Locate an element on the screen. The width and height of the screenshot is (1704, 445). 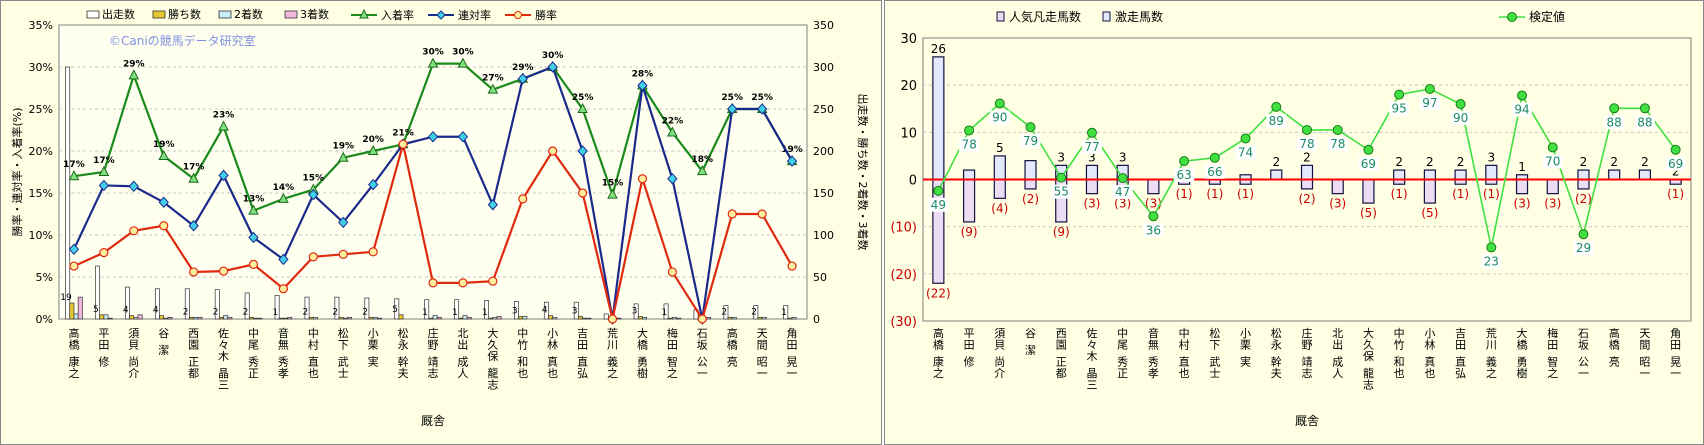
y2-tick-label: 350 is located at coordinates (823, 25).